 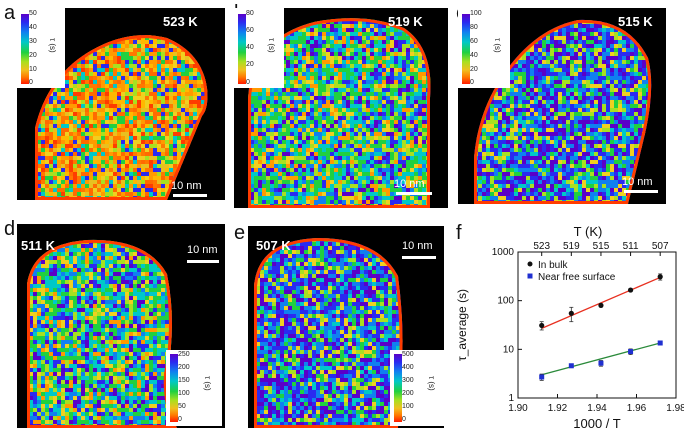 What do you see at coordinates (33, 69) in the screenshot?
I see `colorbar-tick-a-4: 10` at bounding box center [33, 69].